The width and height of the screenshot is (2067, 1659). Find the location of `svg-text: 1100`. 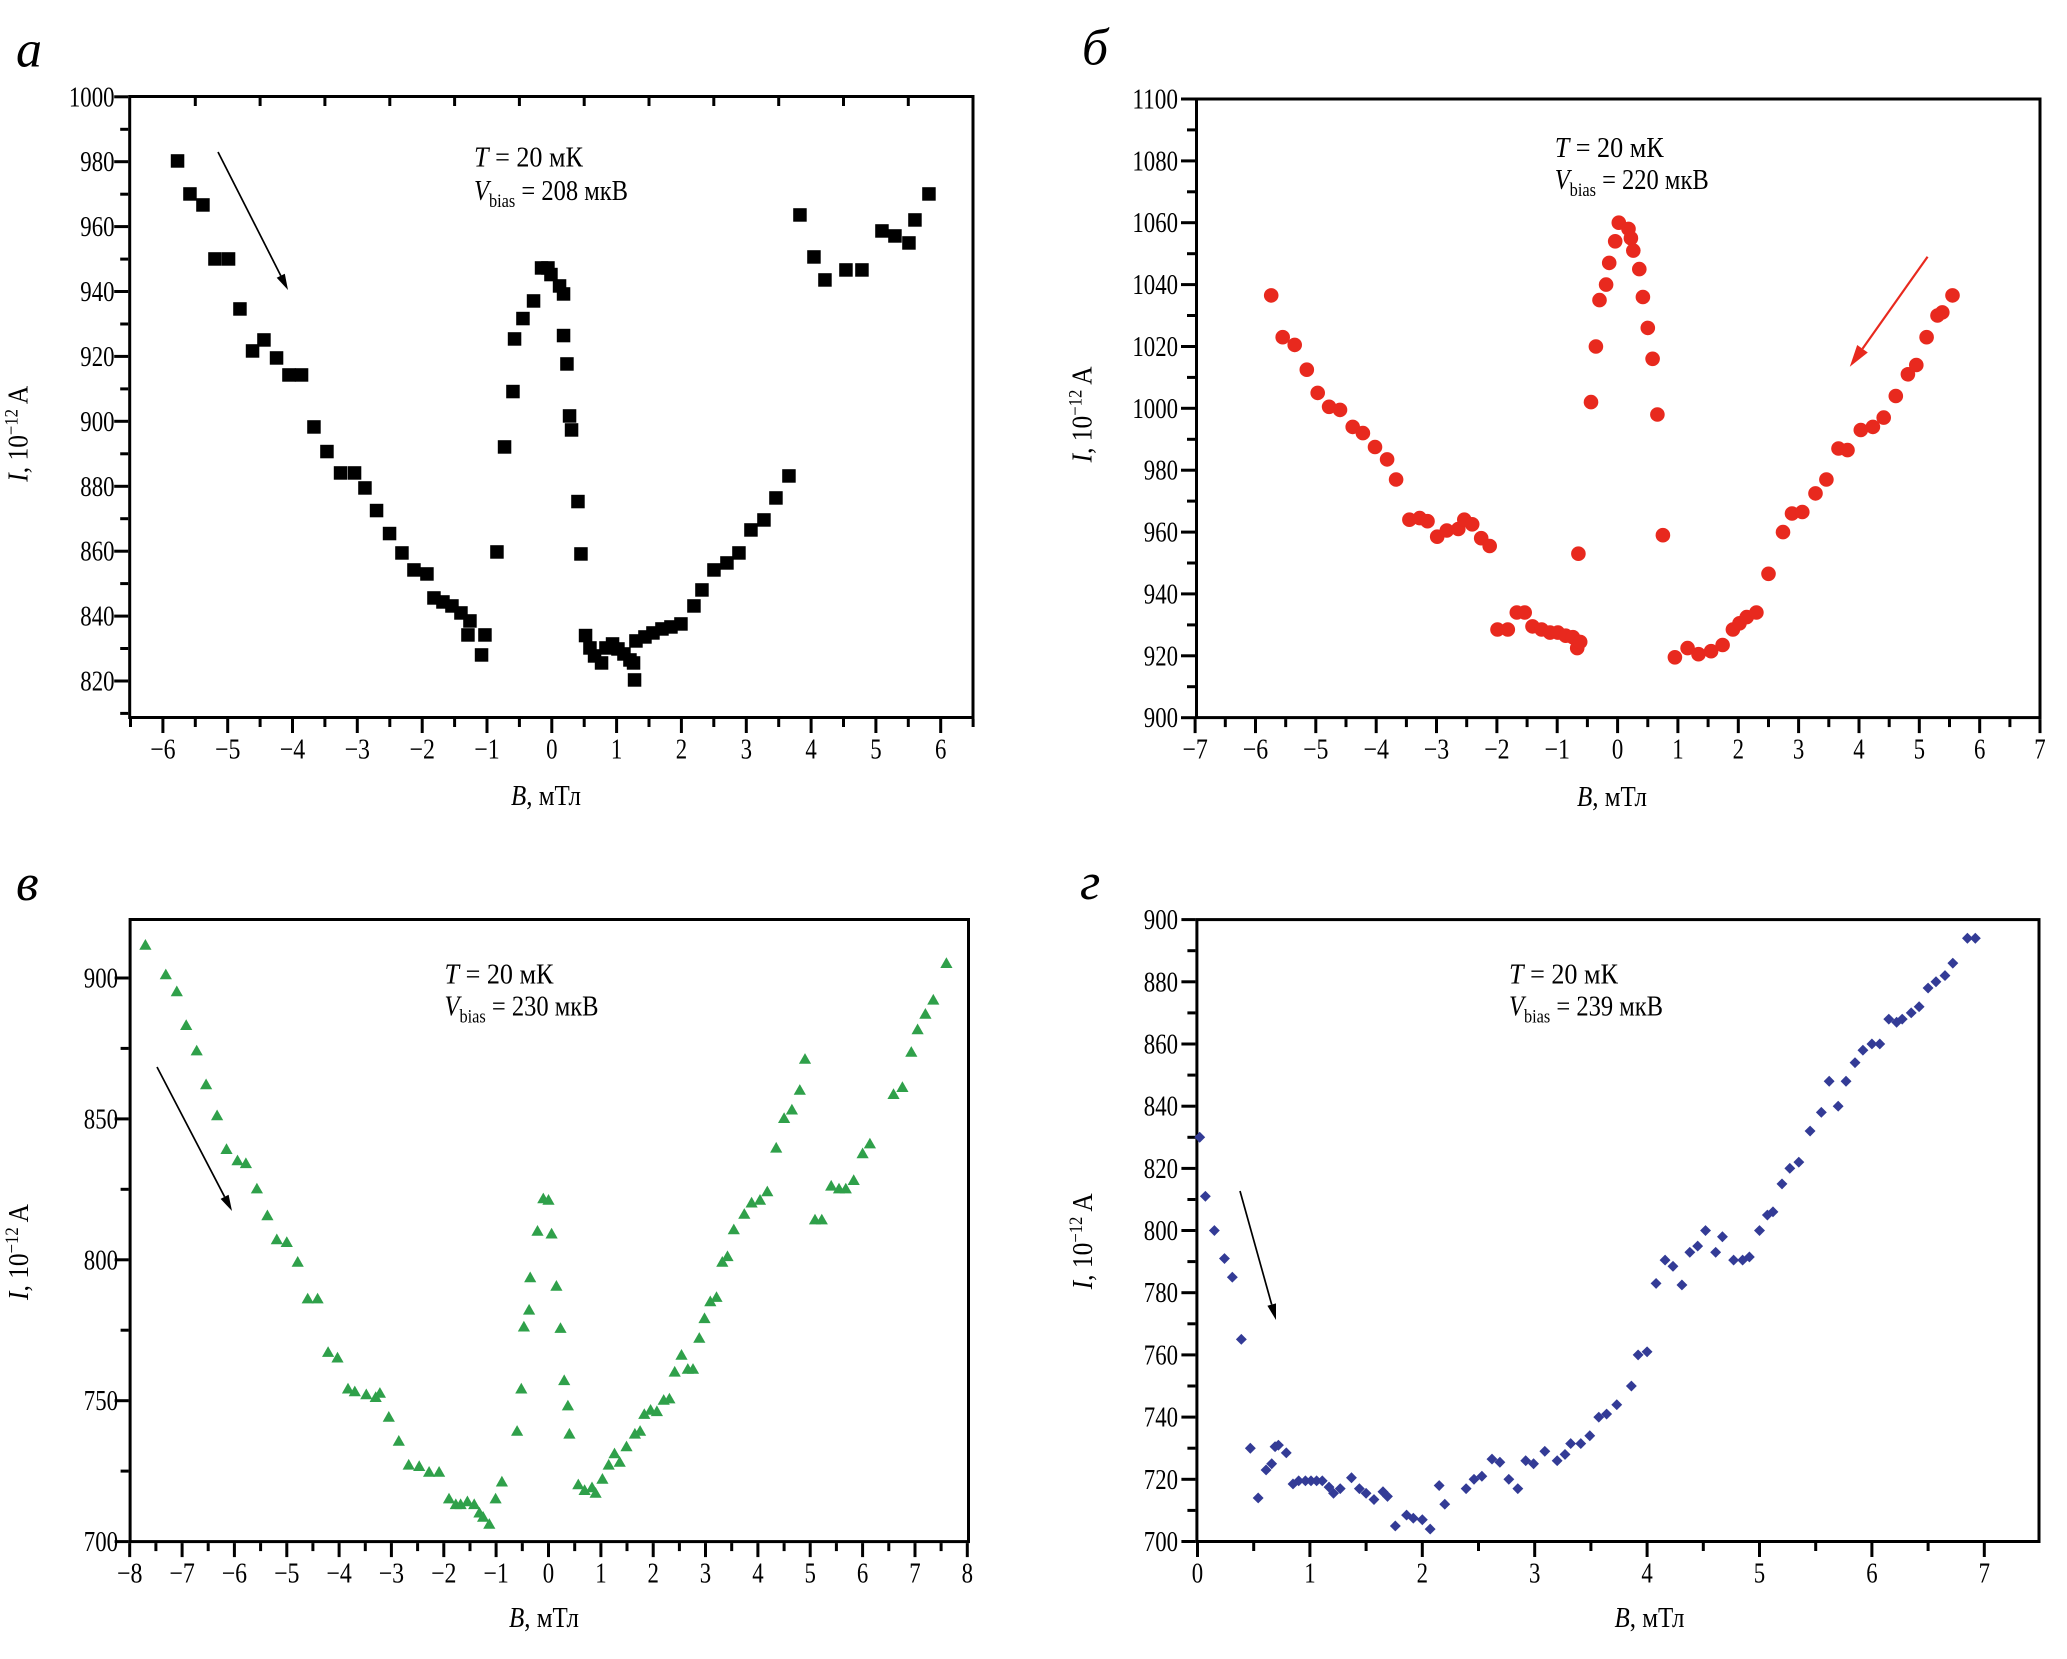

svg-text: 1100 is located at coordinates (1155, 100).